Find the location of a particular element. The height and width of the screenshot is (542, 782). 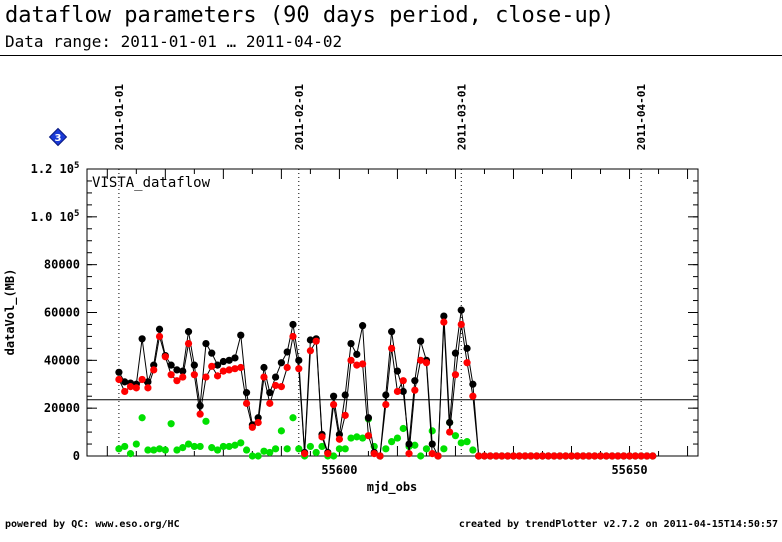

header-divider is located at coordinates (391, 55).